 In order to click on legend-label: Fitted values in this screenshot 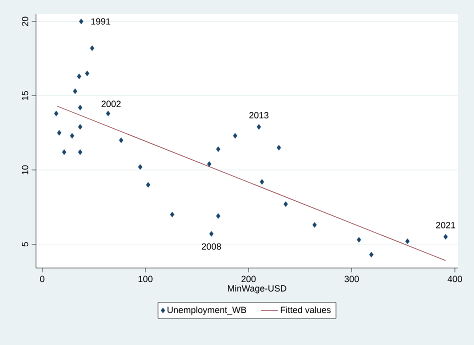, I will do `click(305, 310)`.